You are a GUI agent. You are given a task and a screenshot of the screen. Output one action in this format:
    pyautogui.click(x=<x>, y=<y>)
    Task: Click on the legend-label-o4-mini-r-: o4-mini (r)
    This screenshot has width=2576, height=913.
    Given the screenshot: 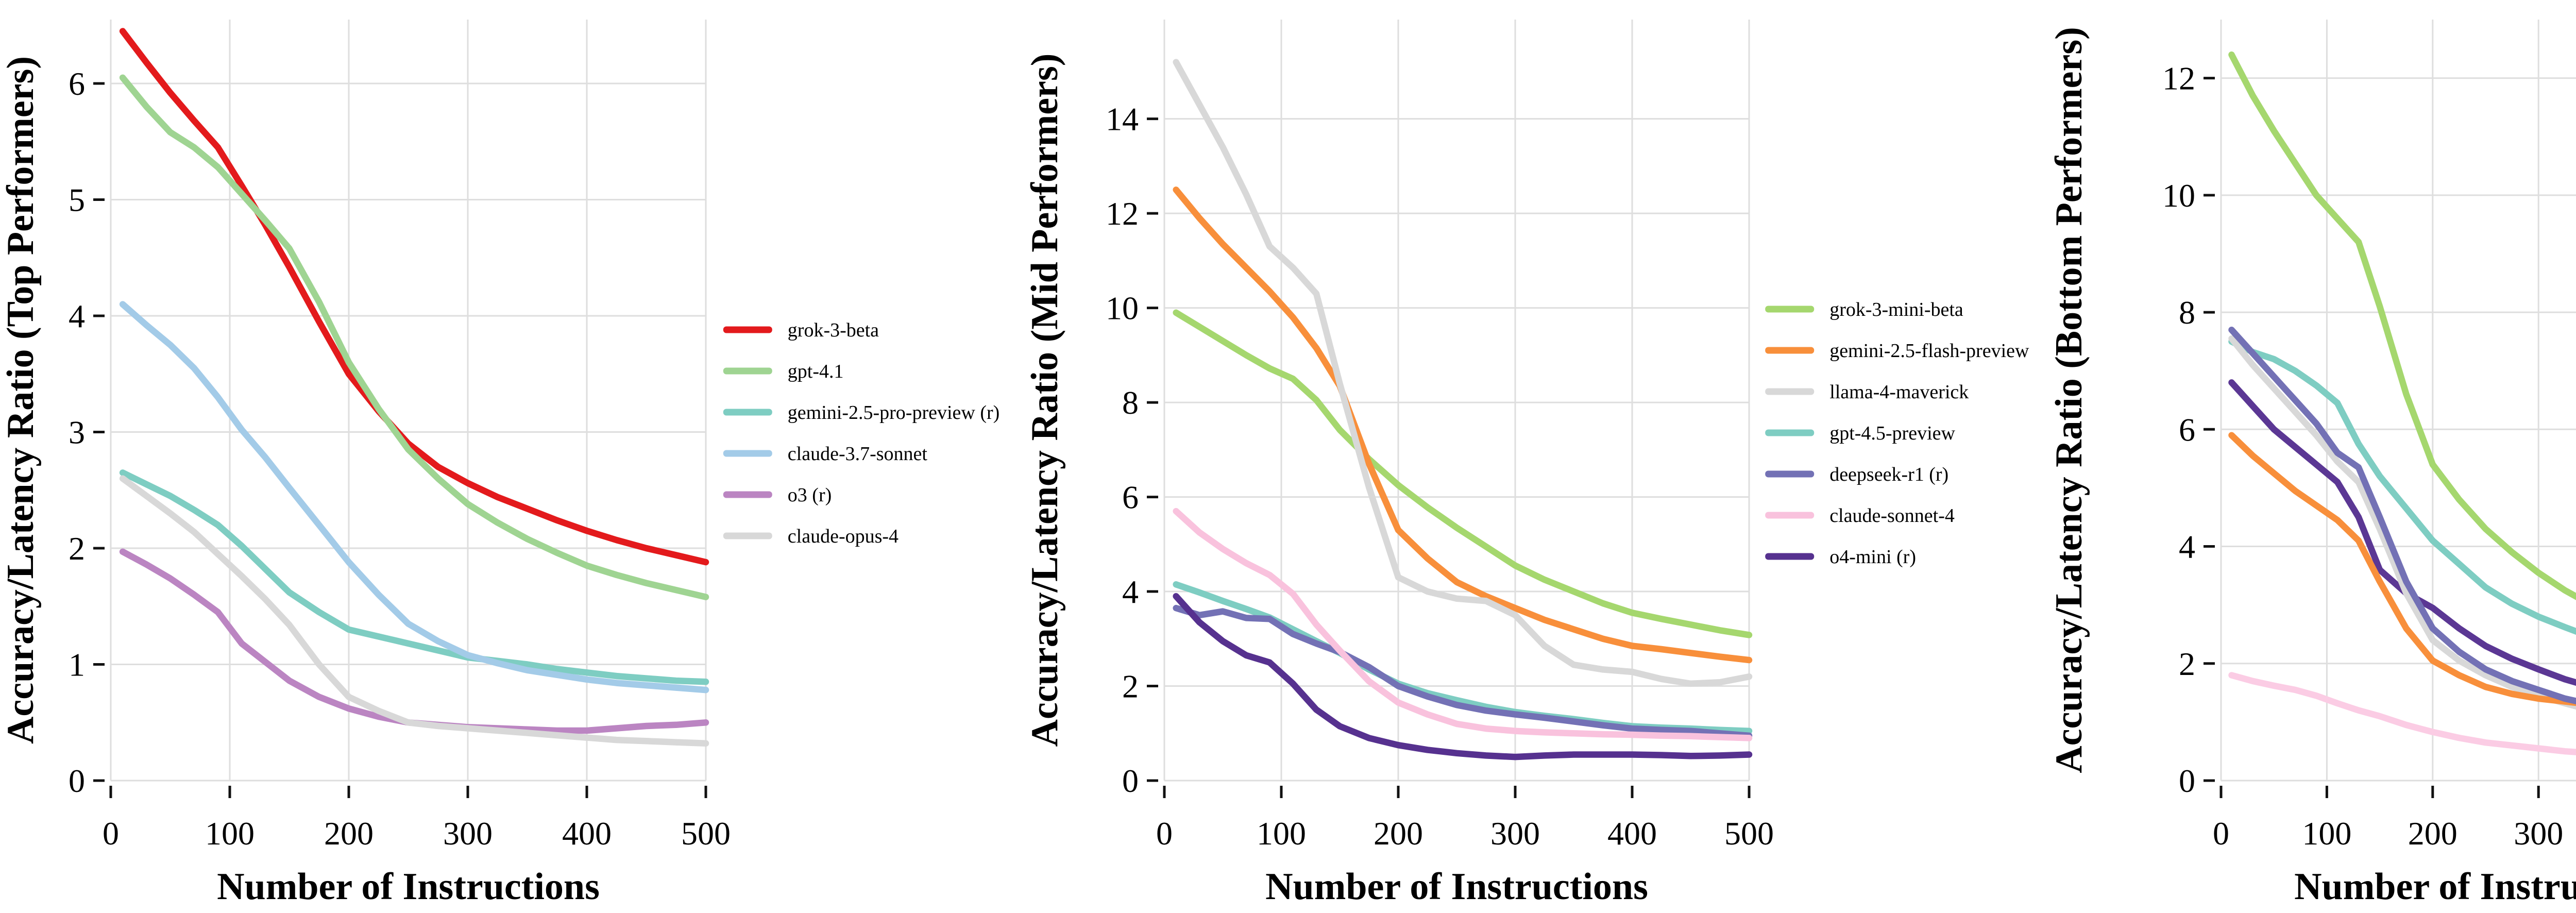 What is the action you would take?
    pyautogui.click(x=1872, y=557)
    